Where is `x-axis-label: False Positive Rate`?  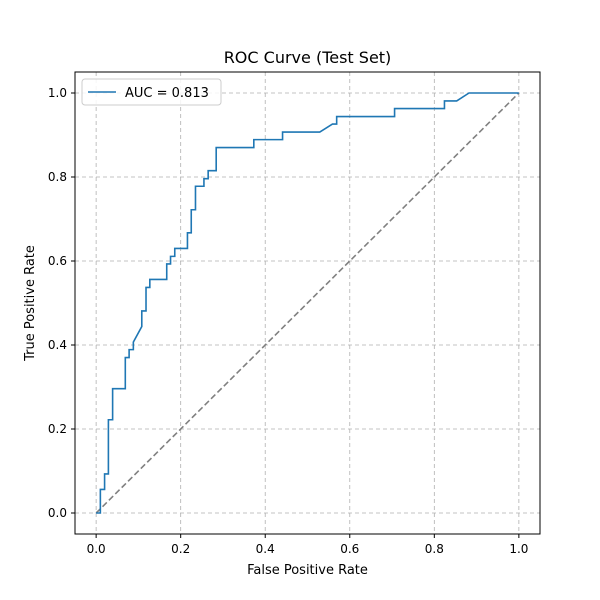
x-axis-label: False Positive Rate is located at coordinates (307, 570).